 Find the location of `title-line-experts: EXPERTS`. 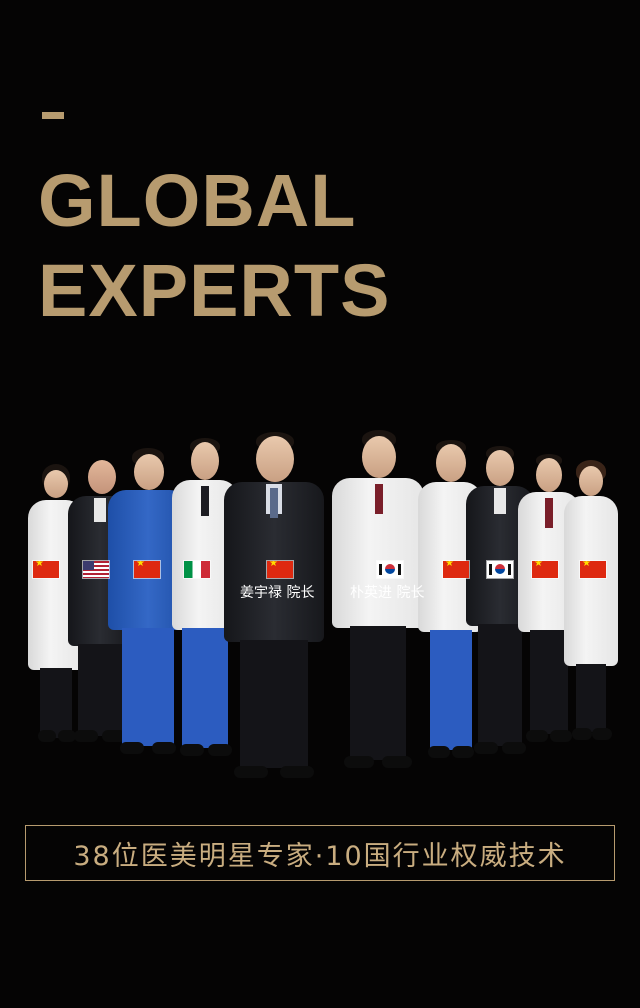

title-line-experts: EXPERTS is located at coordinates (214, 290).